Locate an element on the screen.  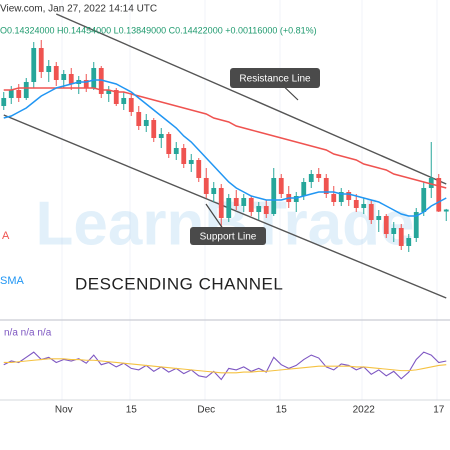
header-source: View.com, Jan 27, 2022 14:14 UTC is located at coordinates (78, 9).